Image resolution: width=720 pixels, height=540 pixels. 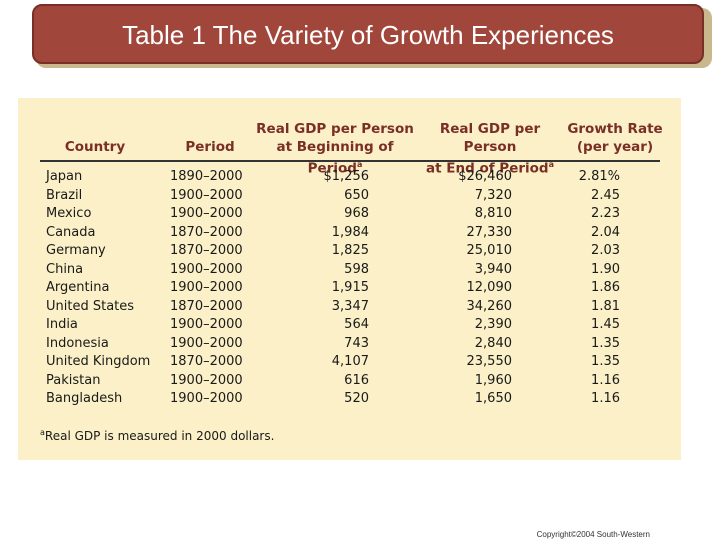 I want to click on table-row: Indonesia 1900–2000 743 2,840 1.35, so click(x=350, y=344).